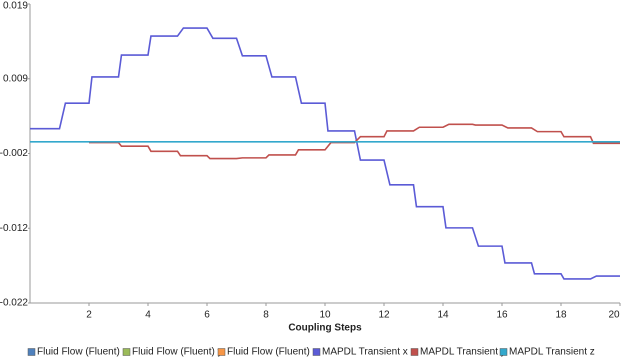 This screenshot has height=357, width=623. I want to click on y-tick-label: -0.002, so click(14, 153).